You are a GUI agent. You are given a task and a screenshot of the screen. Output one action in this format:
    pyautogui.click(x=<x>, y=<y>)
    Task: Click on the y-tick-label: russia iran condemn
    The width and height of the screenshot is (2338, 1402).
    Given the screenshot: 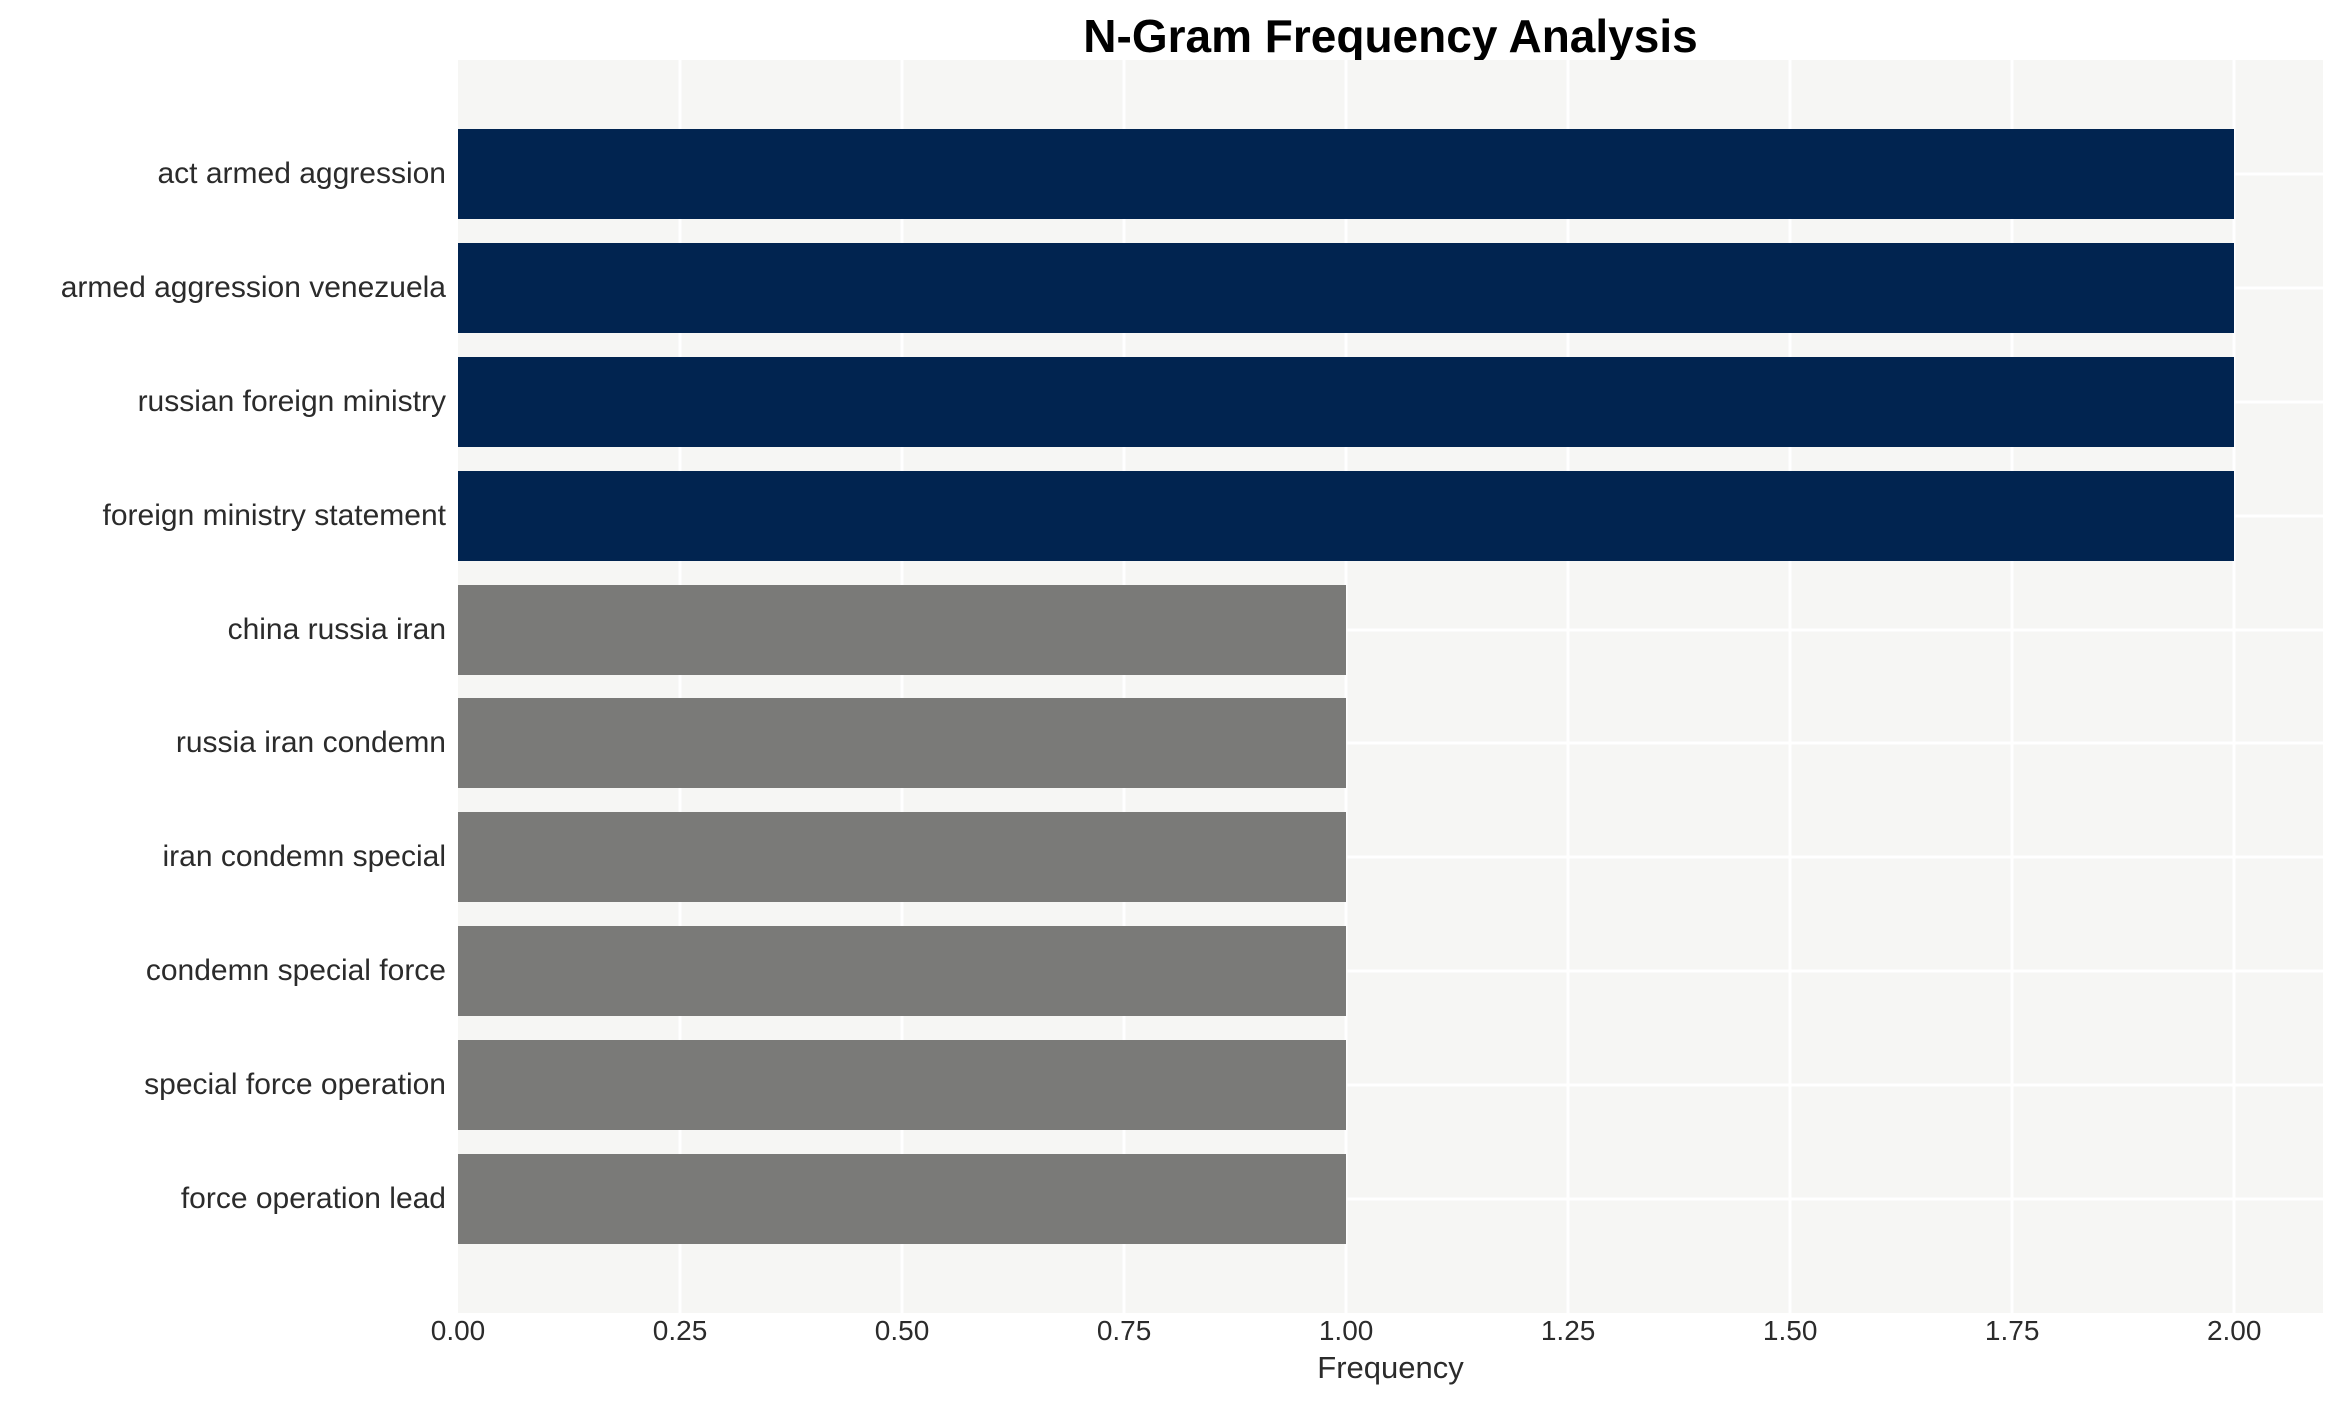 What is the action you would take?
    pyautogui.click(x=310, y=743)
    